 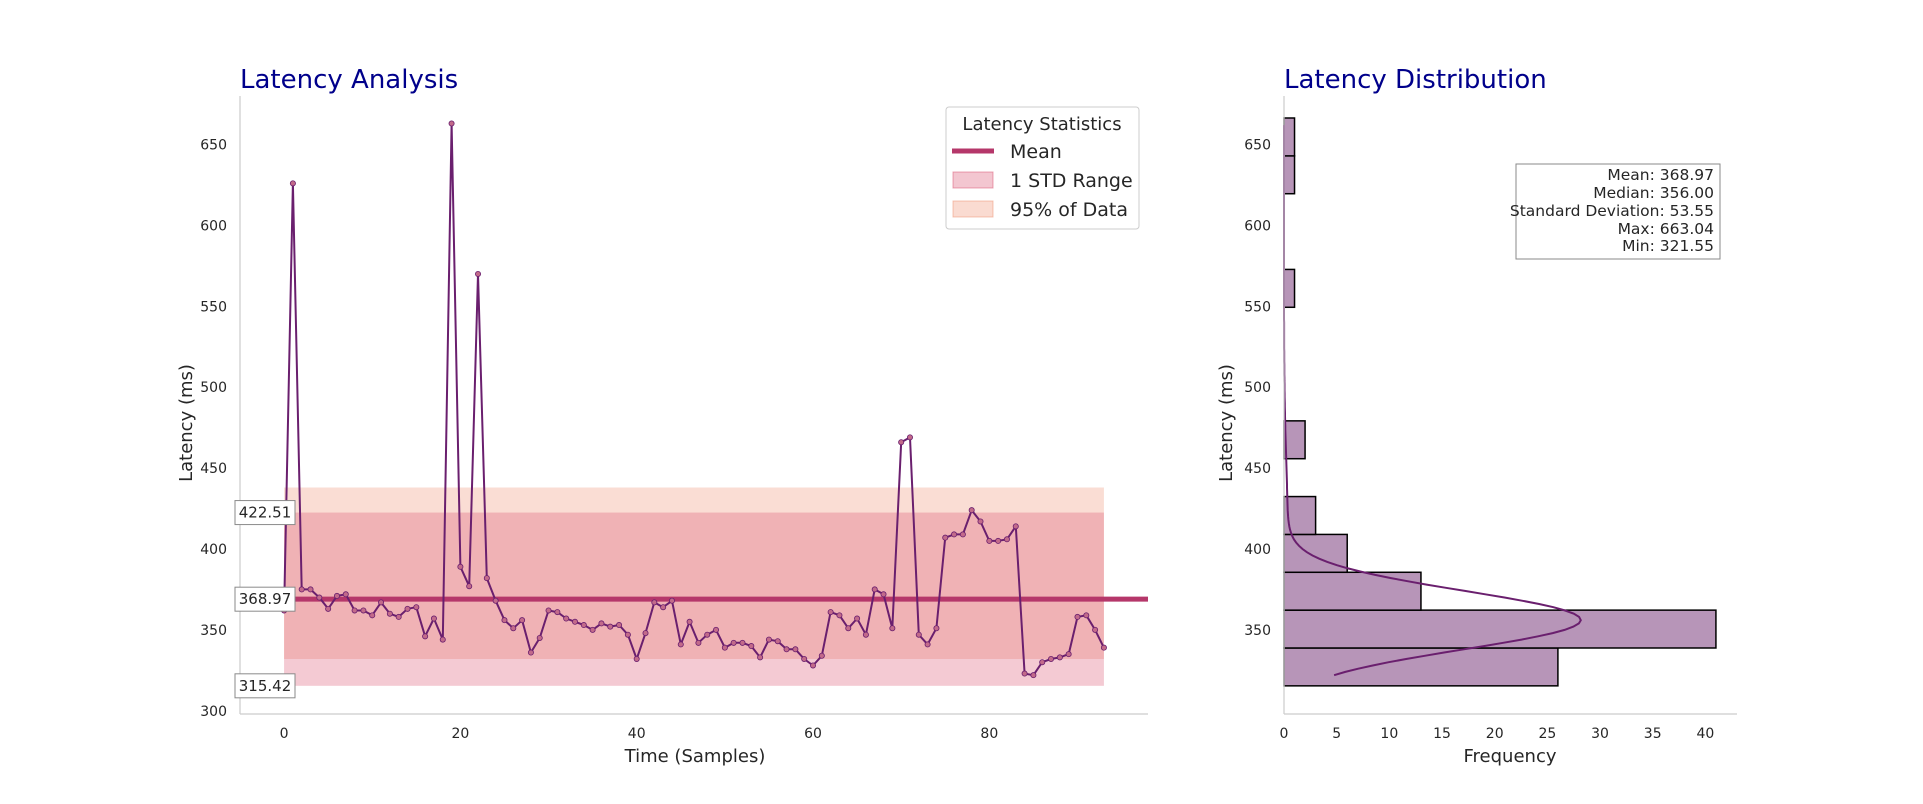 What do you see at coordinates (265, 513) in the screenshot?
I see `annotation-text: 422.51` at bounding box center [265, 513].